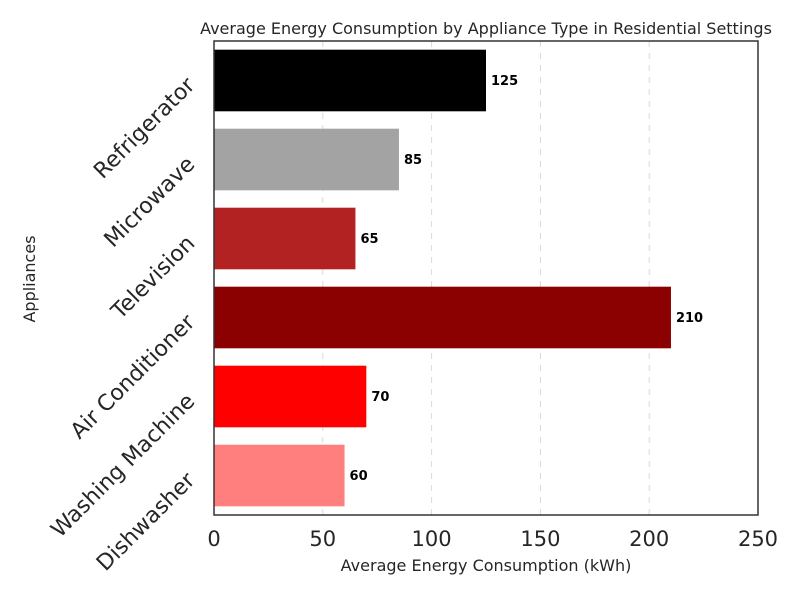 The height and width of the screenshot is (604, 800). What do you see at coordinates (492, 539) in the screenshot?
I see `x-tick-labels: 0 50 100 150 200 250` at bounding box center [492, 539].